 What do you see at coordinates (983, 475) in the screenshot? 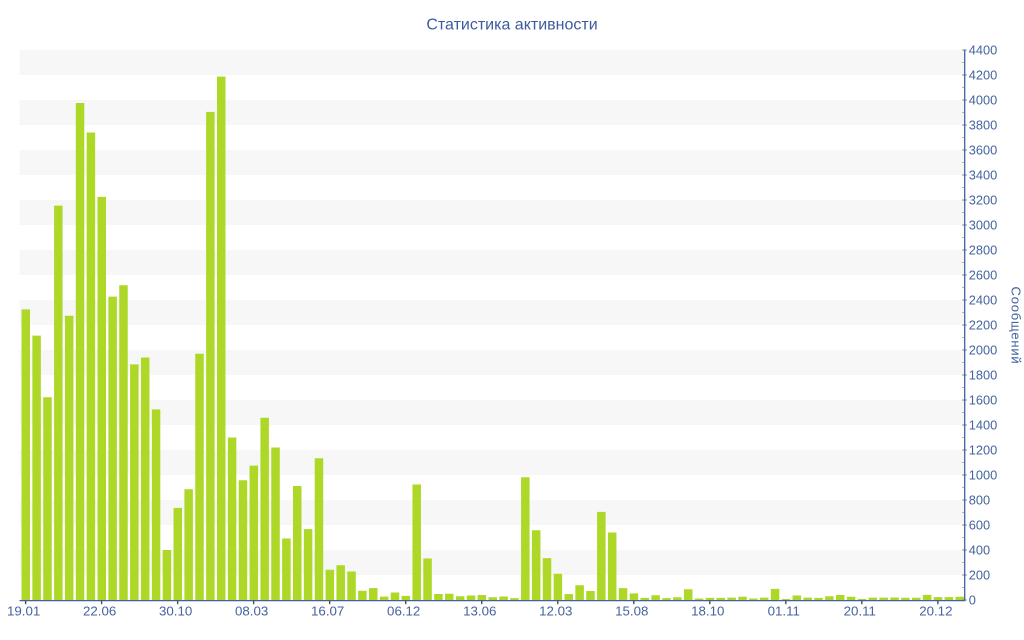
I see `svg-text: 1000` at bounding box center [983, 475].